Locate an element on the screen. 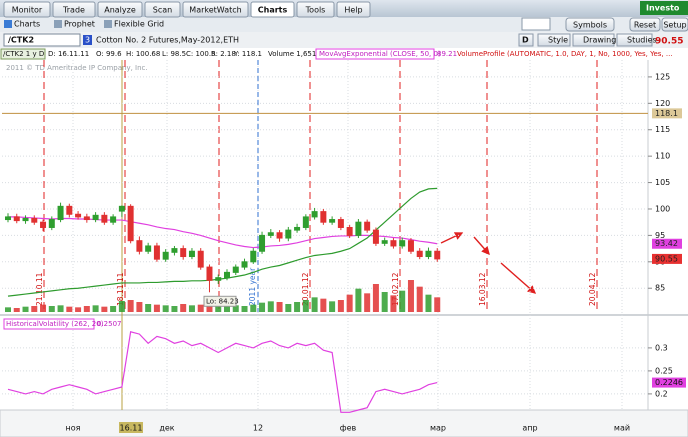  toolbar-button-label: Reset is located at coordinates (645, 25).